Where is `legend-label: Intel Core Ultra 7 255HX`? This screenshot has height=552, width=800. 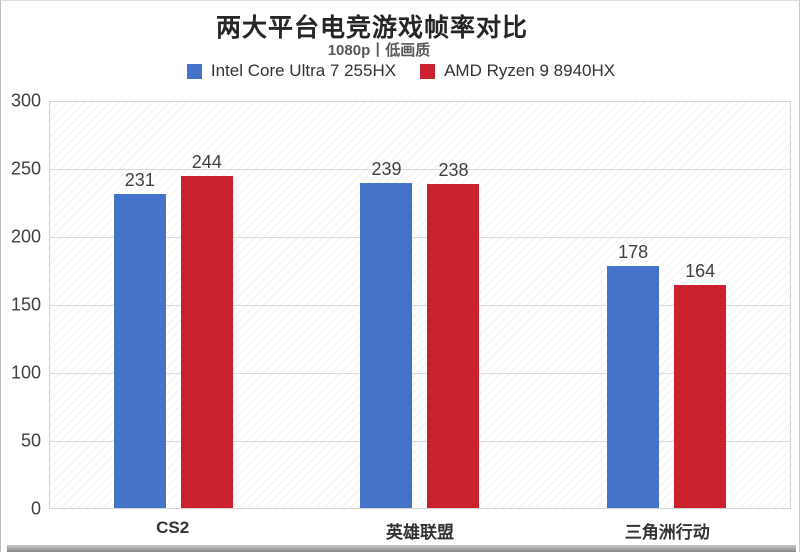
legend-label: Intel Core Ultra 7 255HX is located at coordinates (303, 70).